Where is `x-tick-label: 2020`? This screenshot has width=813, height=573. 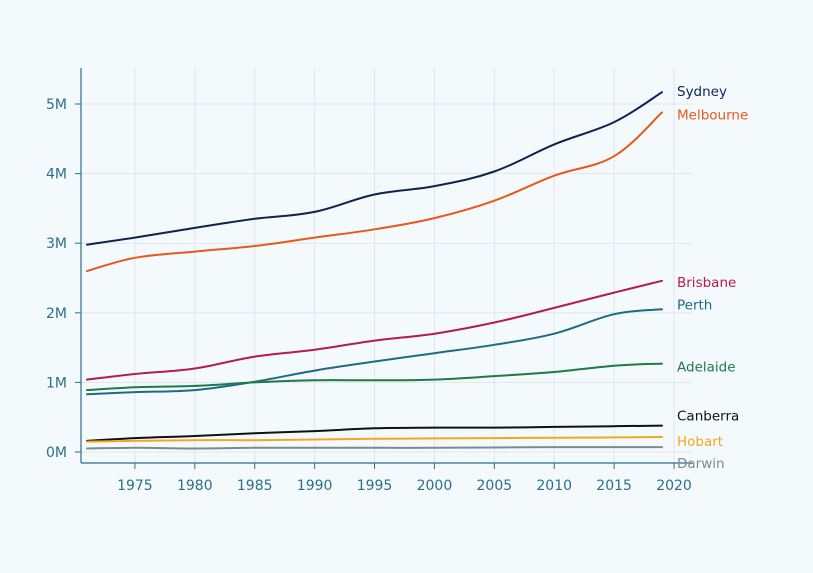 x-tick-label: 2020 is located at coordinates (674, 486).